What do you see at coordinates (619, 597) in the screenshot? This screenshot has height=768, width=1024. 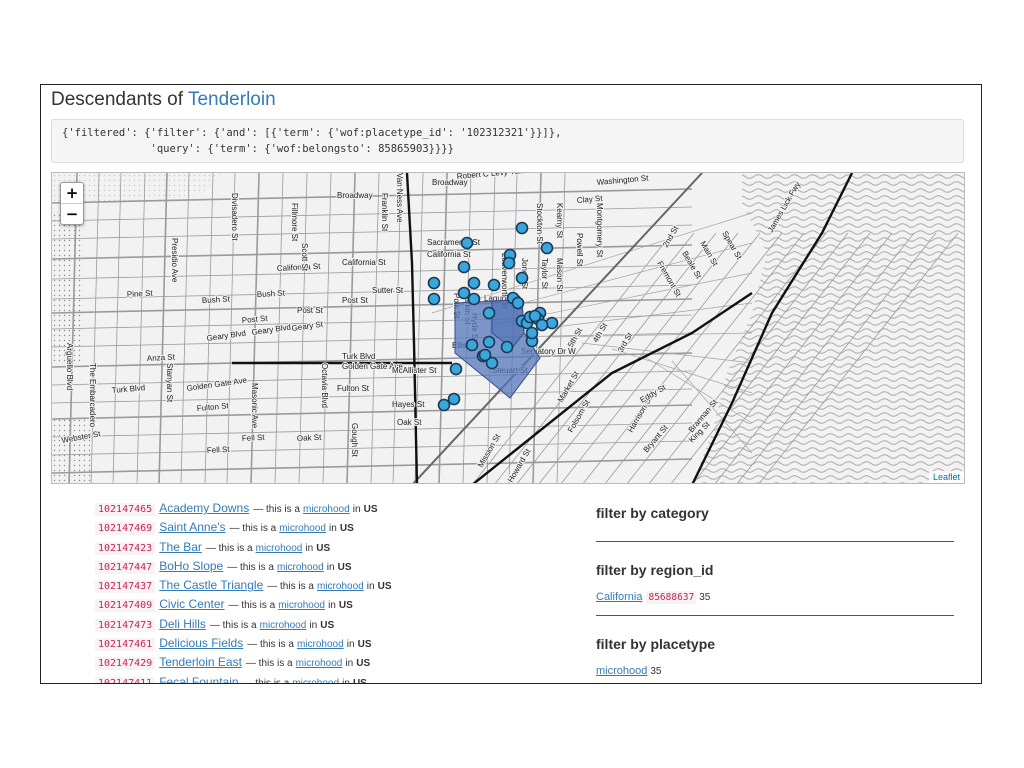 I see `california-filter-link: California` at bounding box center [619, 597].